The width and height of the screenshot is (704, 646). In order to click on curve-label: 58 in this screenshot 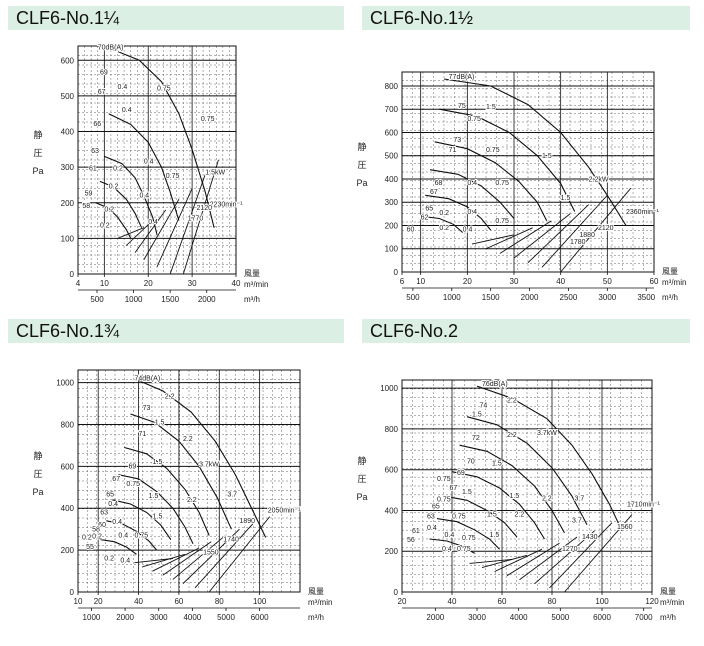, I will do `click(86, 206)`.